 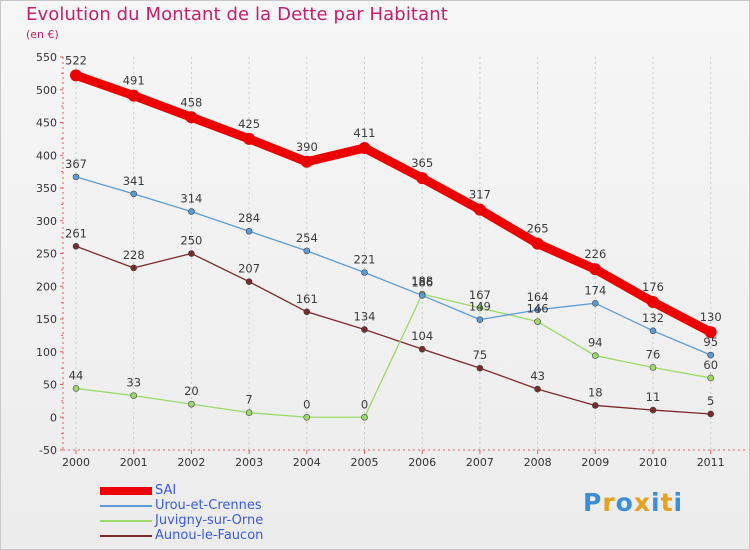 I want to click on data-label: 174, so click(x=595, y=290).